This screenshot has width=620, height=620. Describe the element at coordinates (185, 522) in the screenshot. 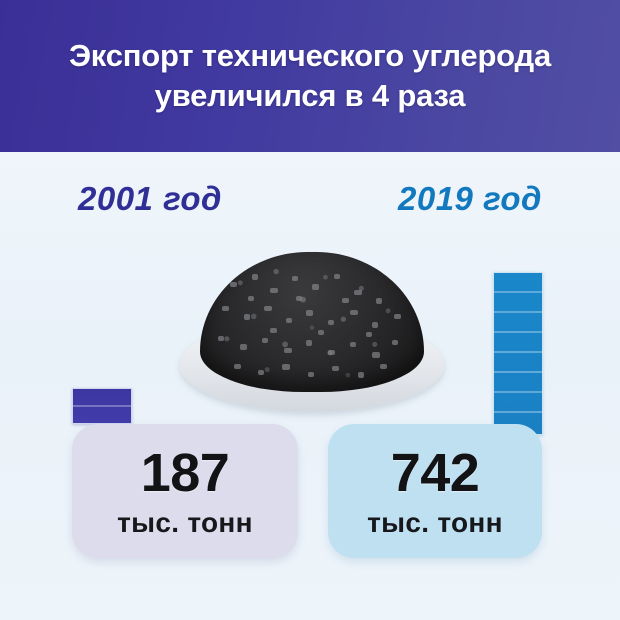

I see `unit-2001: тыс. тонн` at that location.